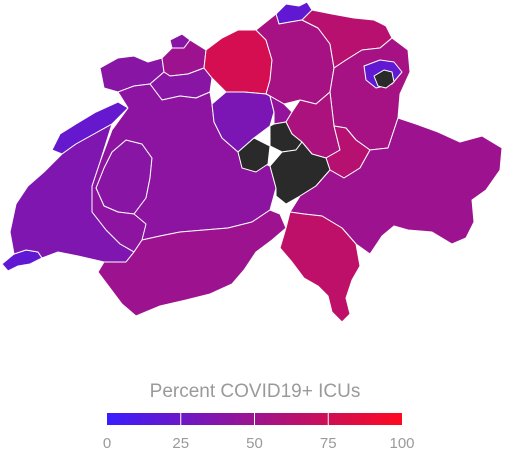  What do you see at coordinates (22, 260) in the screenshot?
I see `canton-GE` at bounding box center [22, 260].